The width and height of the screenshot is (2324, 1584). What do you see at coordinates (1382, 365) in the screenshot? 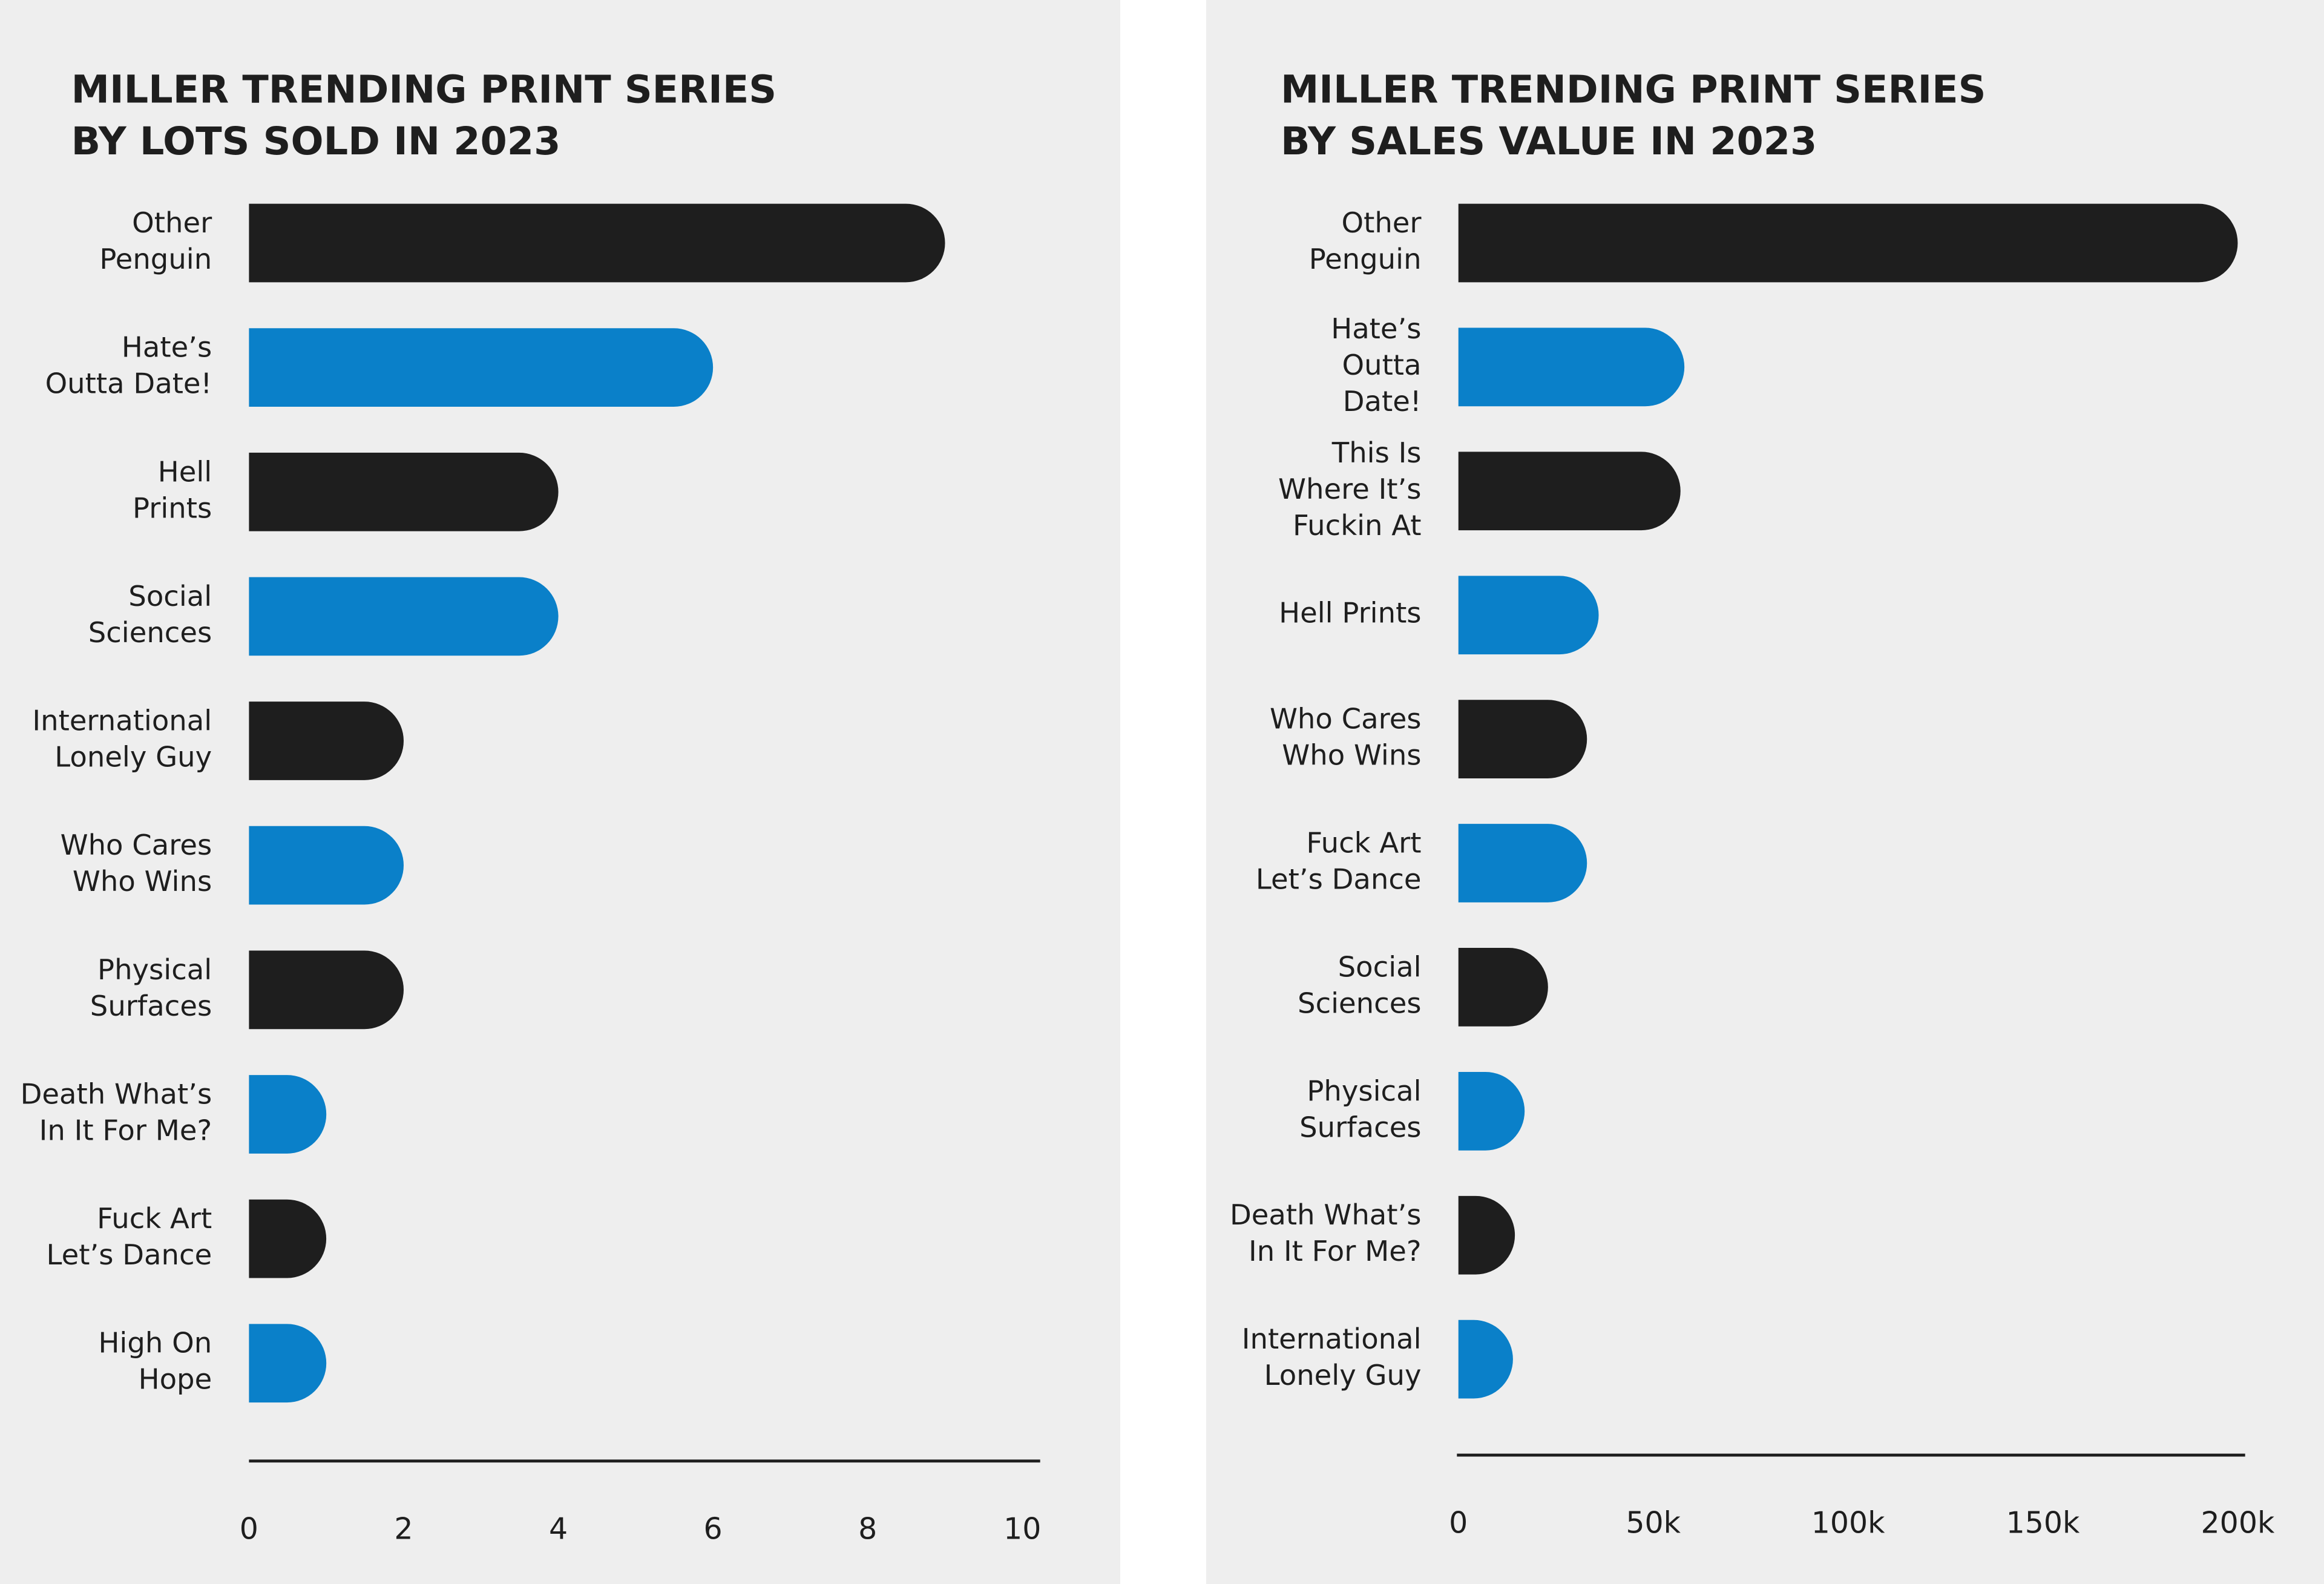
I see `category-label: Outta` at bounding box center [1382, 365].